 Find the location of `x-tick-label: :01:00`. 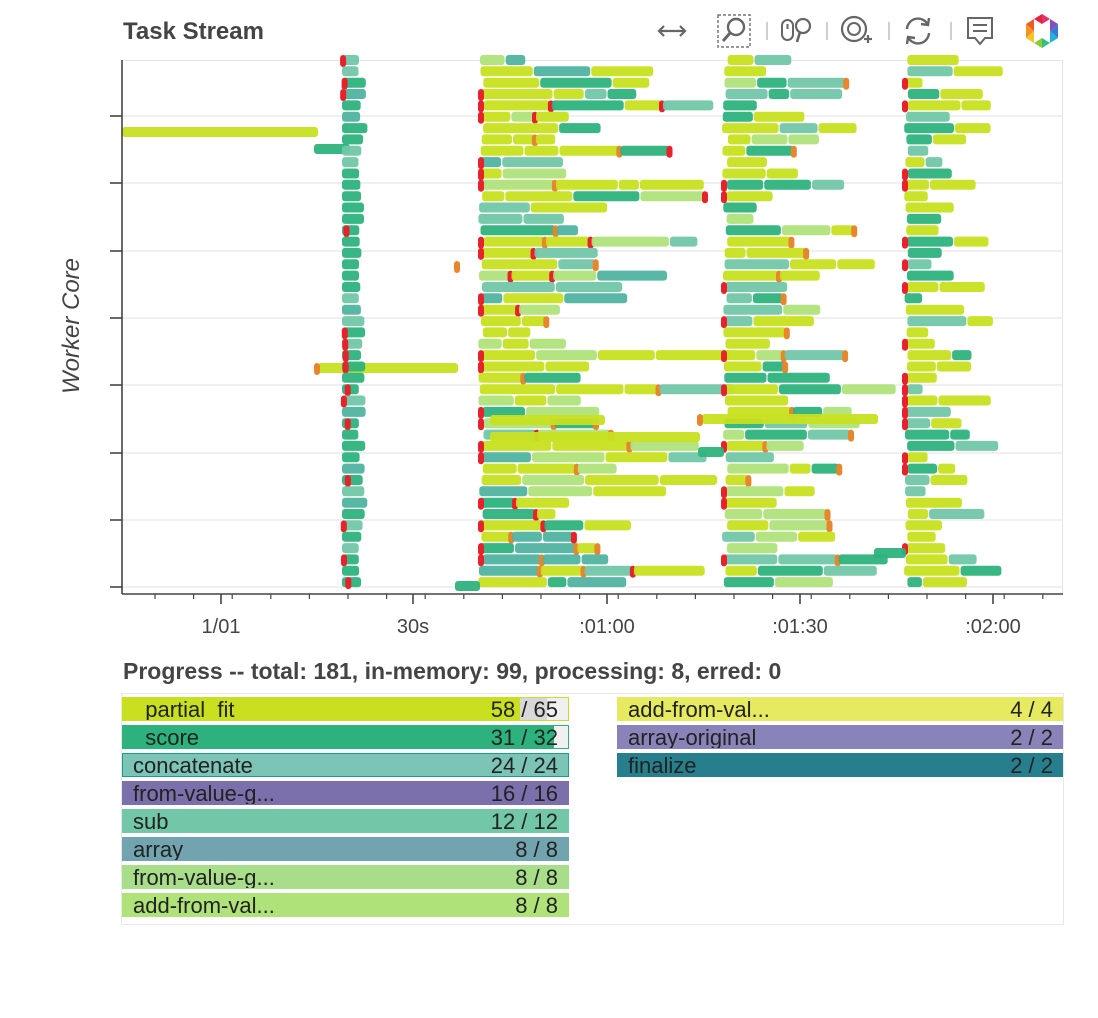

x-tick-label: :01:00 is located at coordinates (607, 627).